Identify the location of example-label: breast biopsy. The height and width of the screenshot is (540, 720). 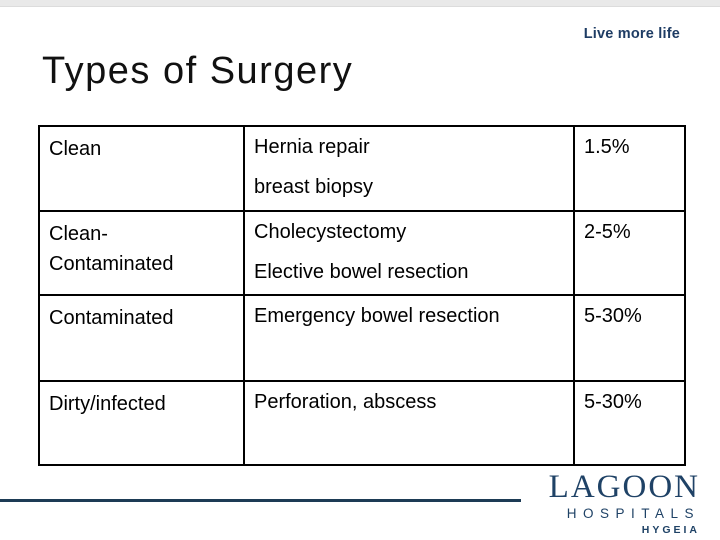
(313, 187).